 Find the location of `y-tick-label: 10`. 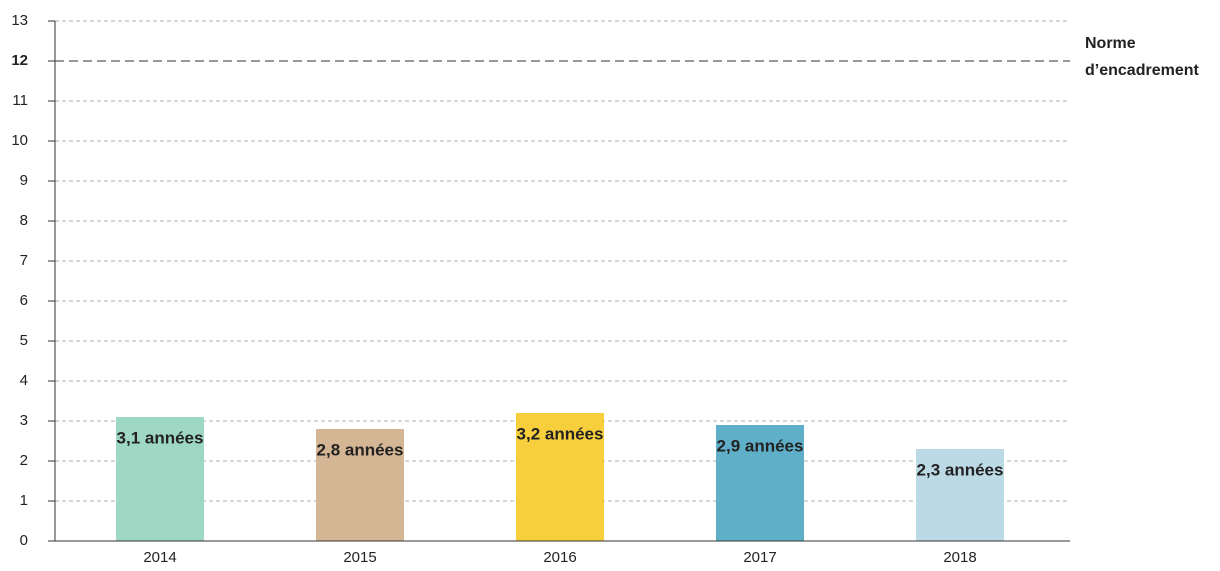

y-tick-label: 10 is located at coordinates (19, 140).